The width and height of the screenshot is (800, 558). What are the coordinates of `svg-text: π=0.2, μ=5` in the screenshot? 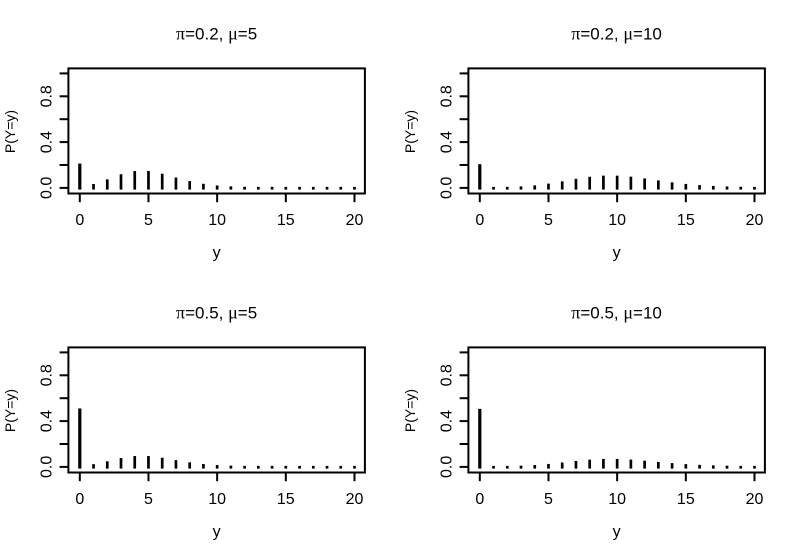 It's located at (216, 34).